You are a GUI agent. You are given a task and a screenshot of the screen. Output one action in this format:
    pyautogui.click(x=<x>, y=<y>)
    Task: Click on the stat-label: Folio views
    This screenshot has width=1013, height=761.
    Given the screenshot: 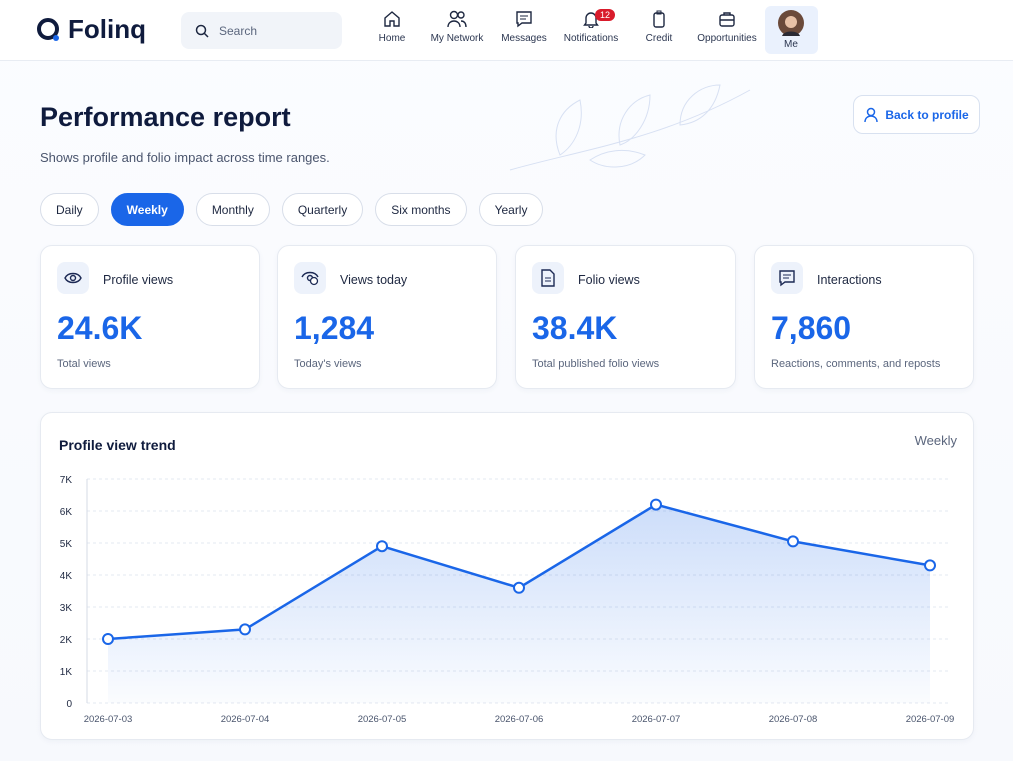 What is the action you would take?
    pyautogui.click(x=609, y=280)
    